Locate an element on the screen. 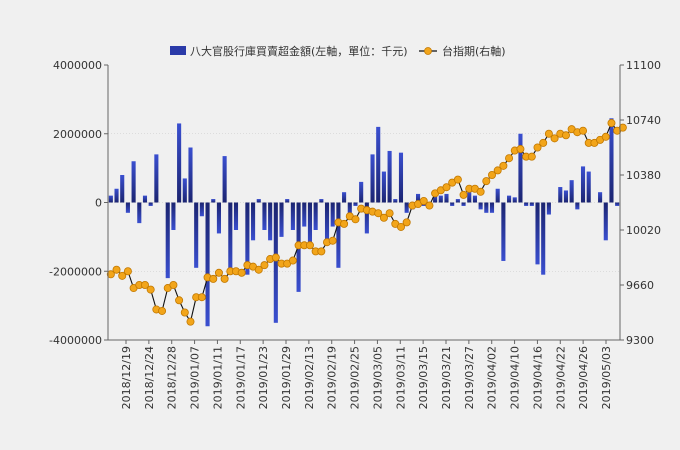  x-tick-label: 2019/03/05 is located at coordinates (377, 377).